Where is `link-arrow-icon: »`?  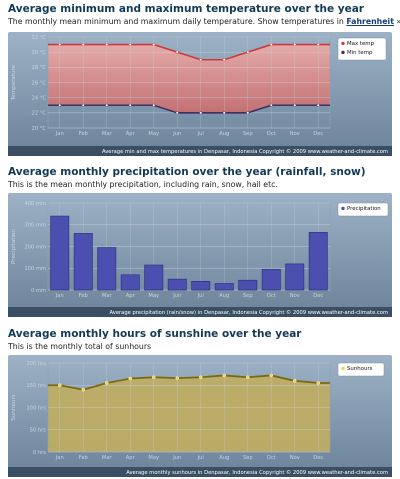
link-arrow-icon: » is located at coordinates (398, 21).